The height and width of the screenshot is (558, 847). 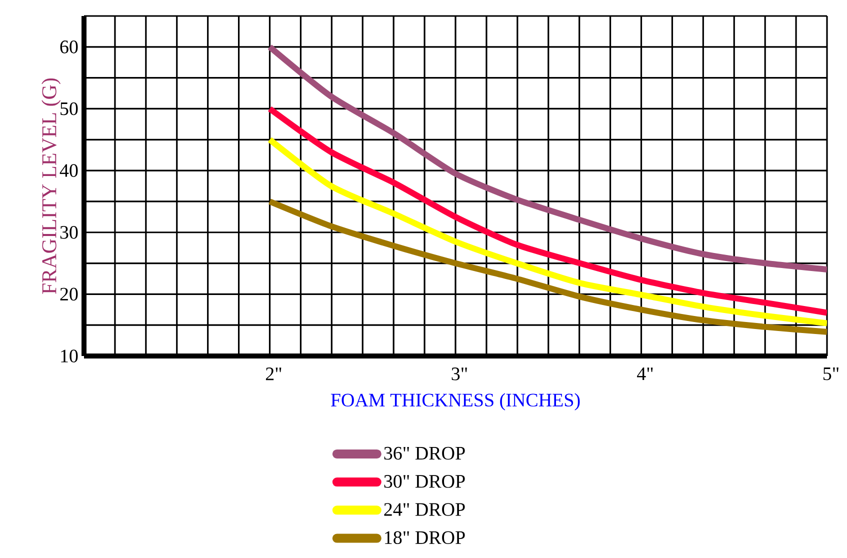 I want to click on y-tick-label: 50, so click(x=69, y=109).